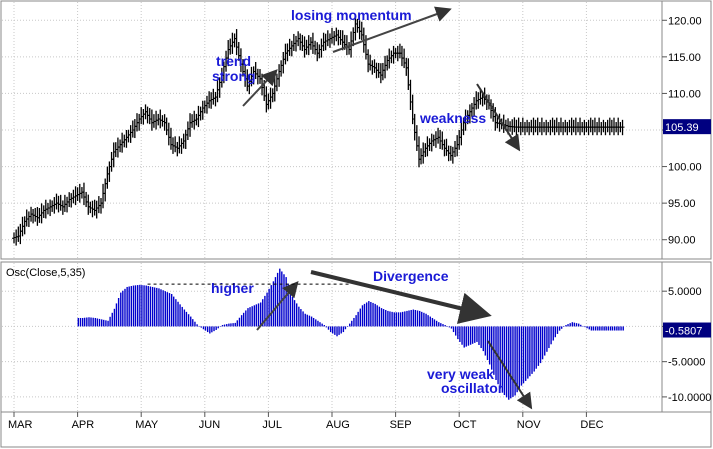  What do you see at coordinates (686, 363) in the screenshot?
I see `osc-tick-label: -5.0000` at bounding box center [686, 363].